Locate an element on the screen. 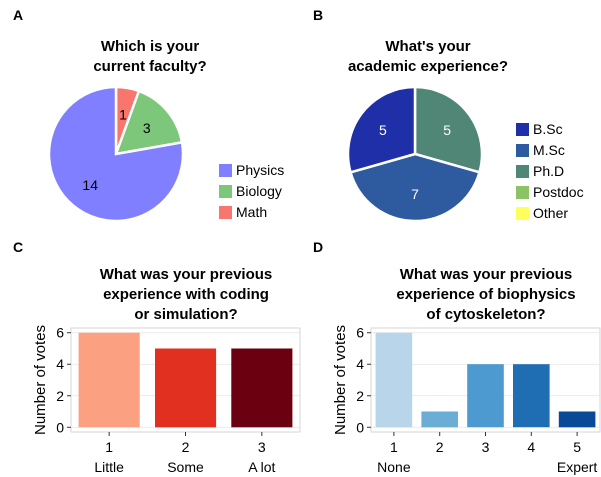  bar-c-x-tick-label-3: 3 is located at coordinates (262, 447).